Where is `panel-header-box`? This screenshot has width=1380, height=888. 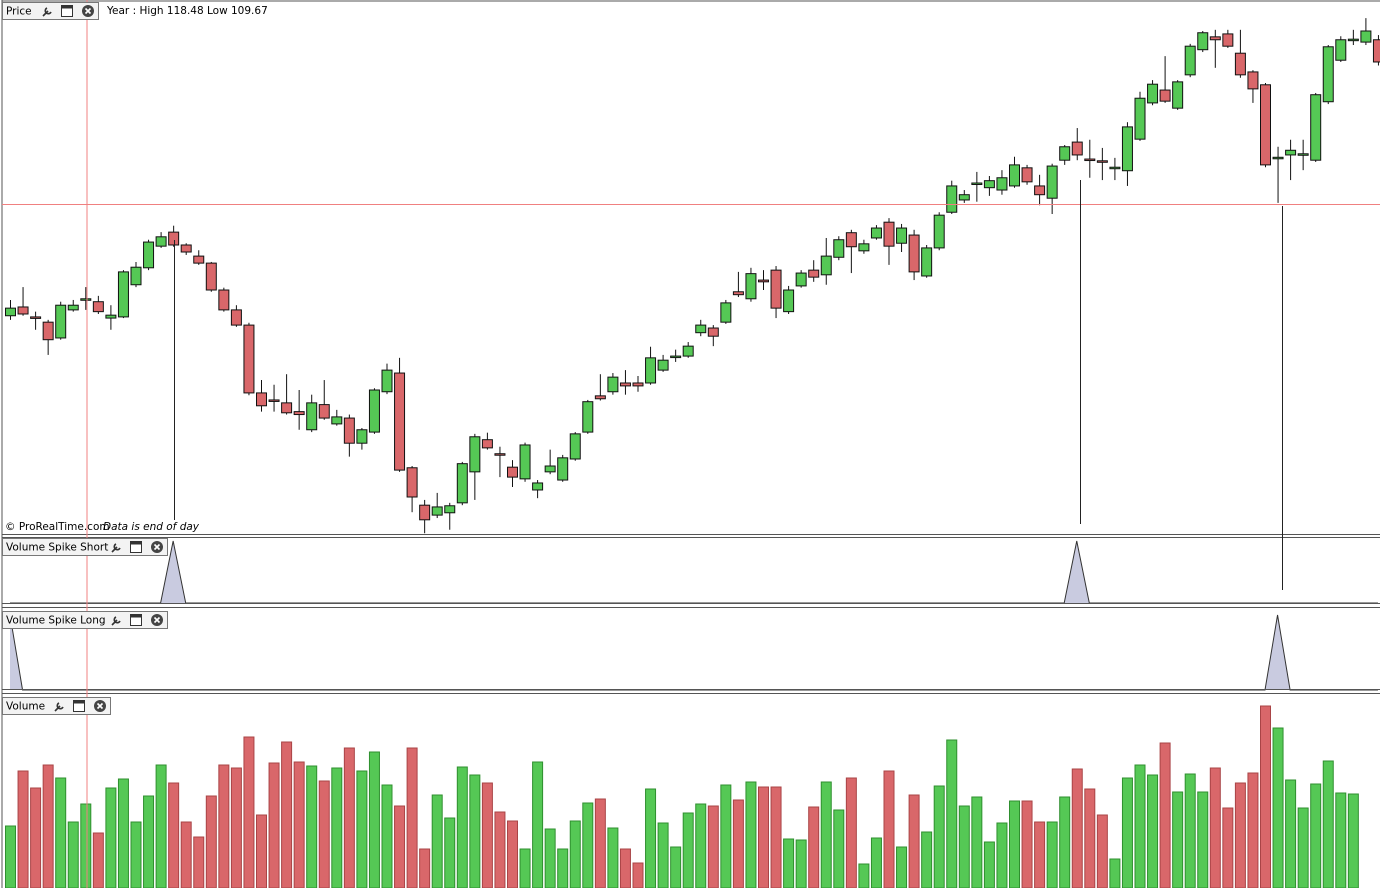
panel-header-box is located at coordinates (85, 547).